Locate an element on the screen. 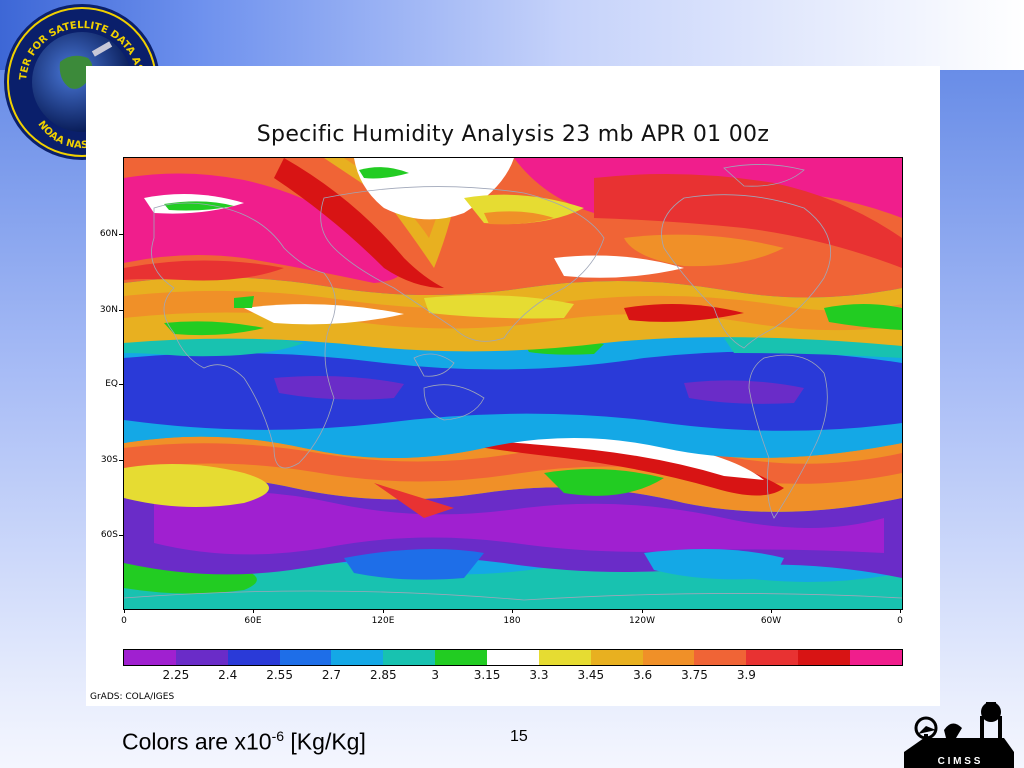  lon-label-120e: 120E is located at coordinates (383, 621).